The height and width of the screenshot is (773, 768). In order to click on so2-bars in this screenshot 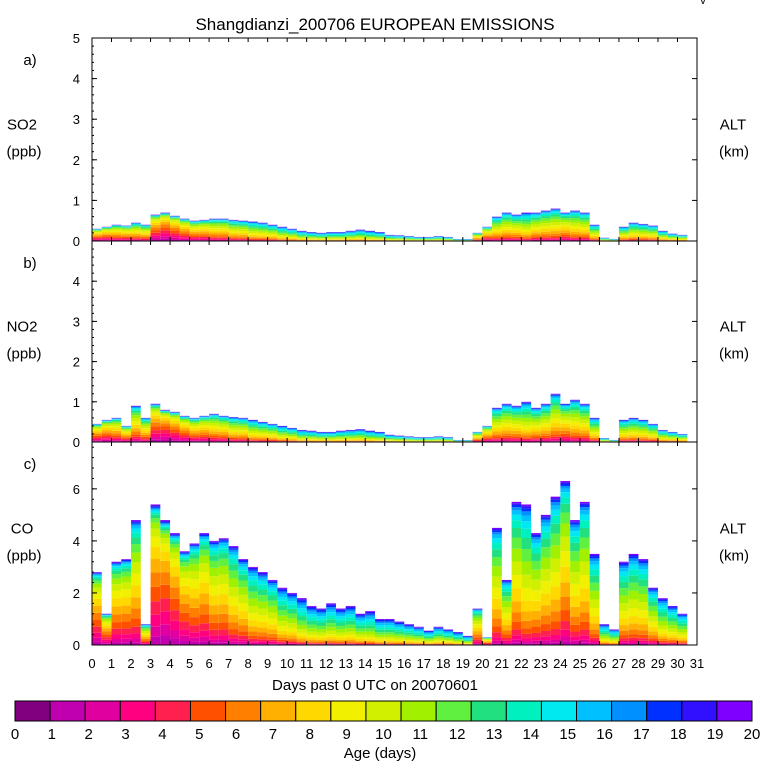, I will do `click(389, 225)`.